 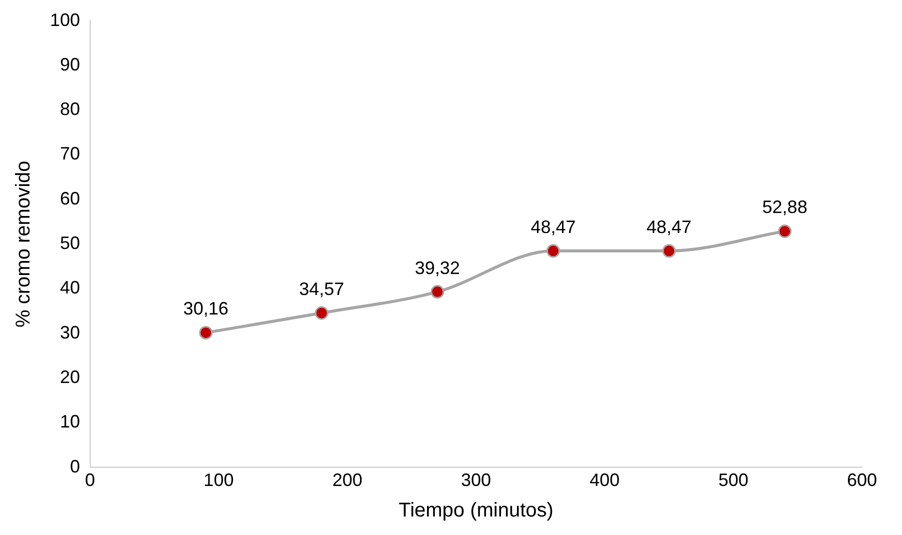 What do you see at coordinates (90, 480) in the screenshot?
I see `x-tick-label: 0` at bounding box center [90, 480].